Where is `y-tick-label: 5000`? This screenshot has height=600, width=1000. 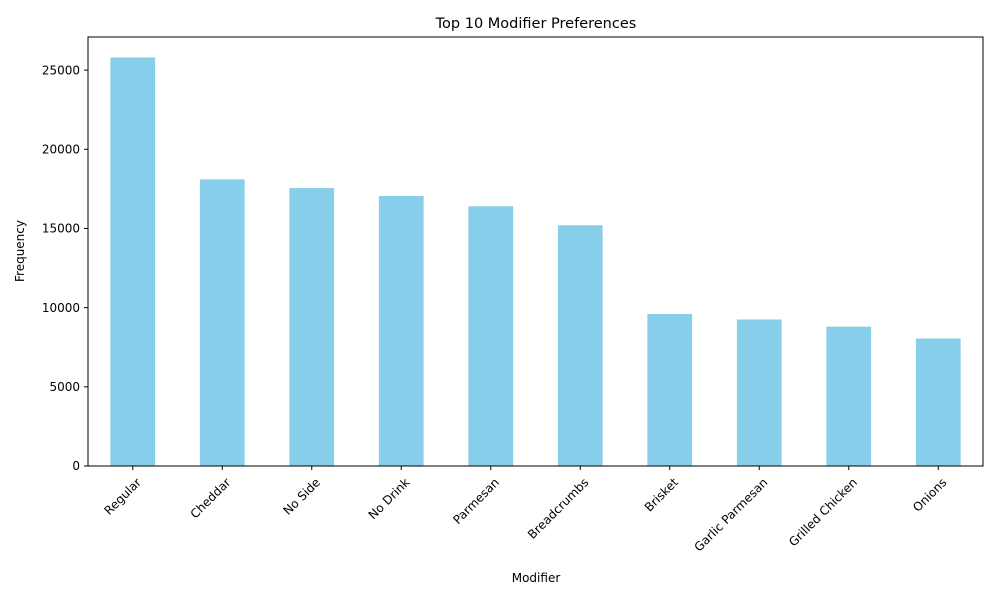 y-tick-label: 5000 is located at coordinates (64, 387).